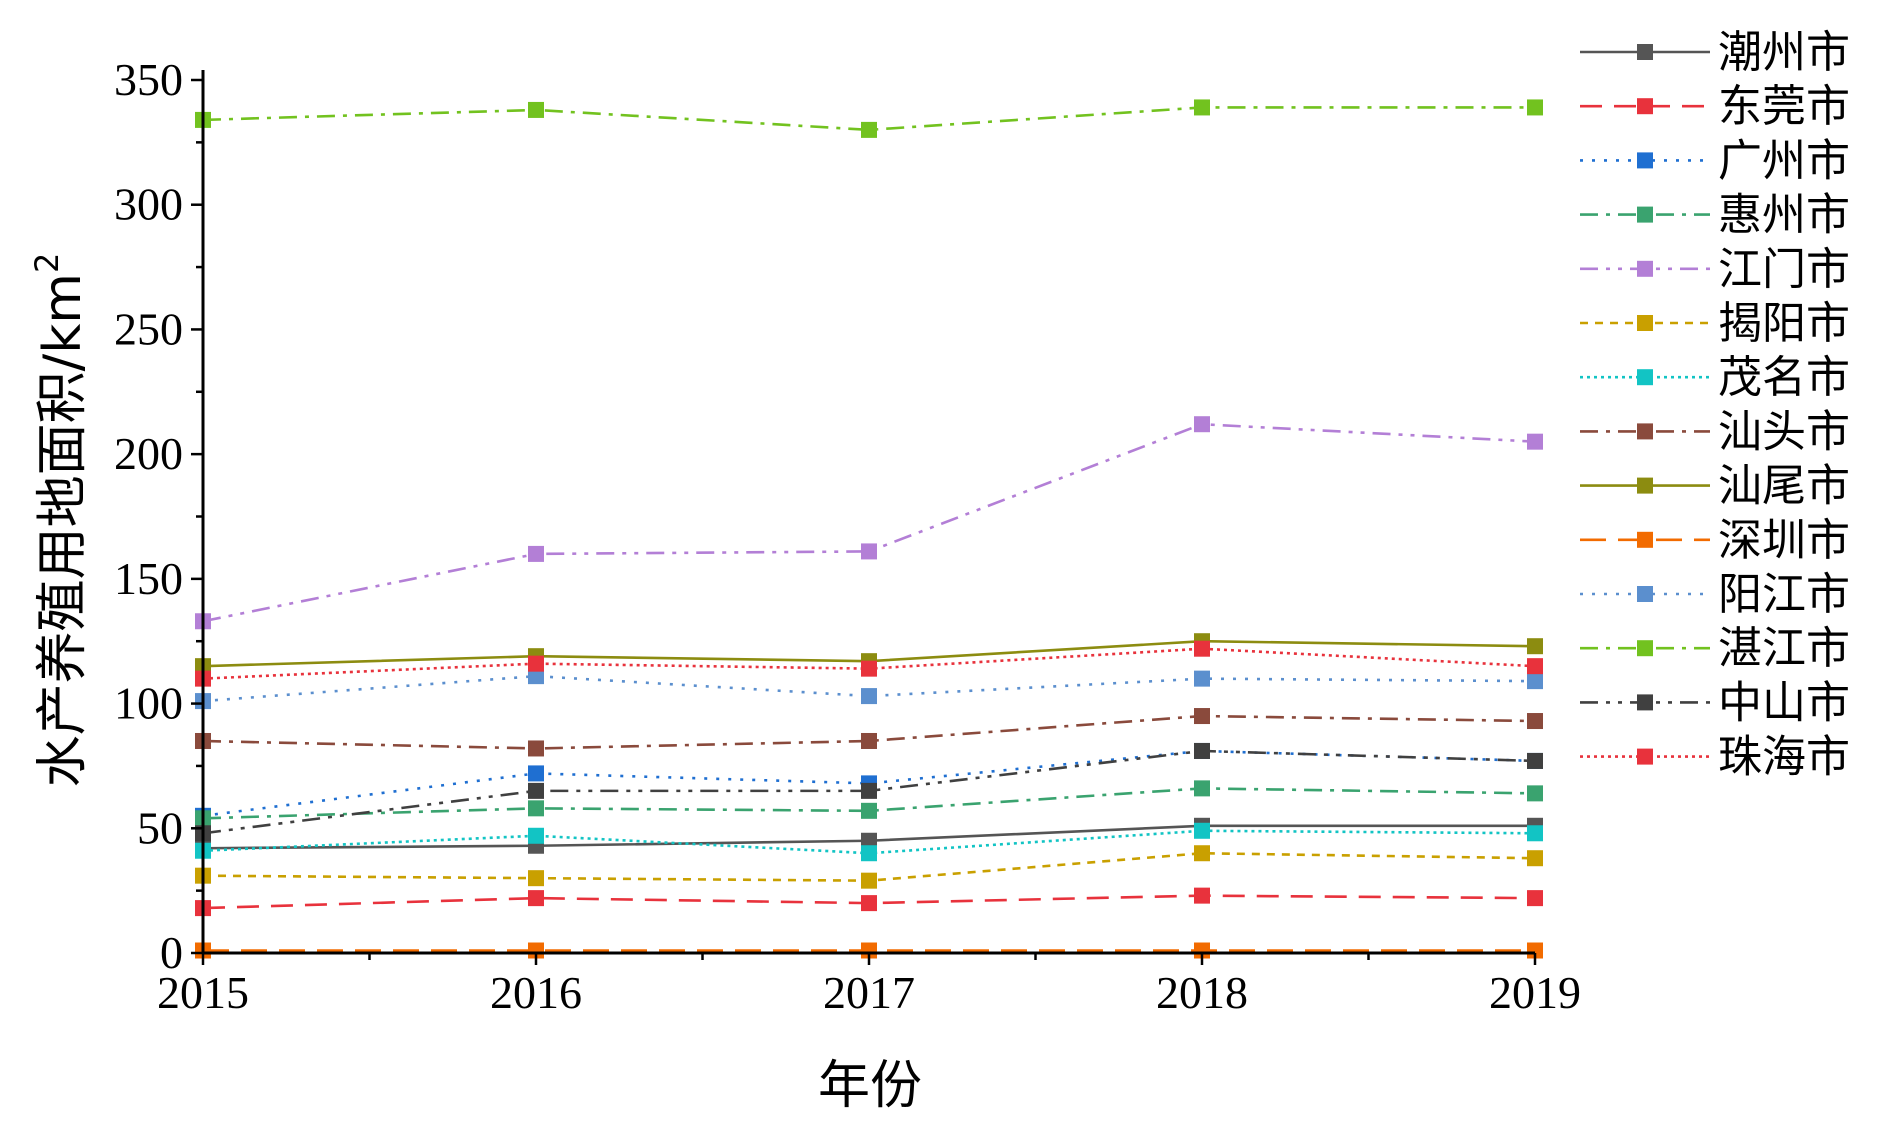 The width and height of the screenshot is (1889, 1131). What do you see at coordinates (47, 263) in the screenshot?
I see `y-axis-title-superscript: 2` at bounding box center [47, 263].